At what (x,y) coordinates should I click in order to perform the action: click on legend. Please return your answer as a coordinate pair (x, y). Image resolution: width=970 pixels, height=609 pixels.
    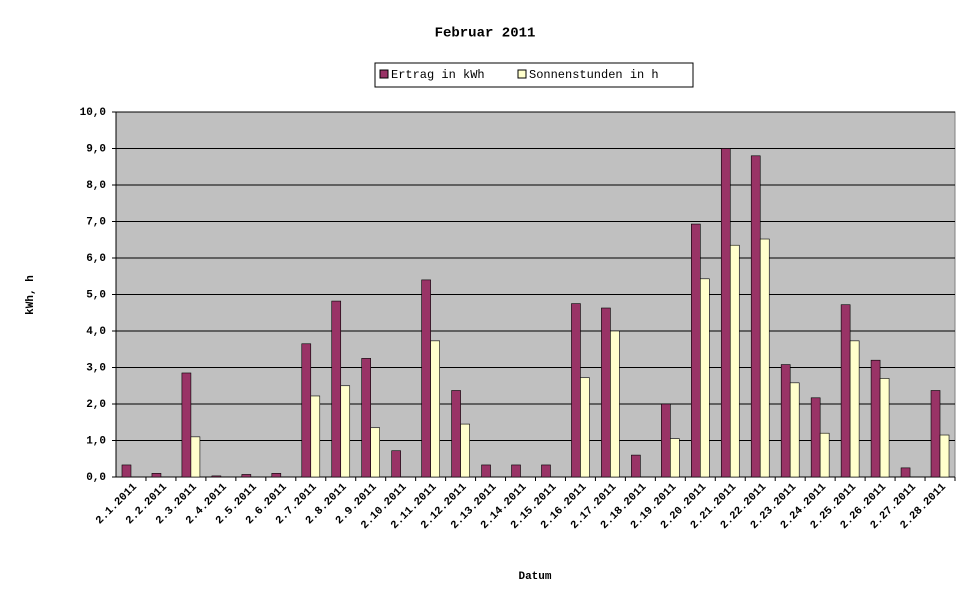
    Looking at the image, I should click on (534, 75).